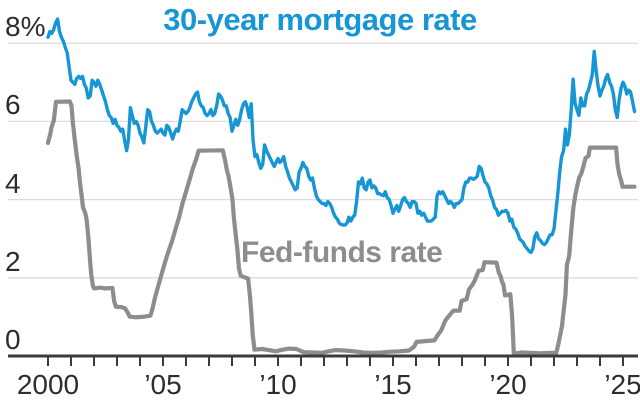 The image size is (640, 403). I want to click on x-axis-label: ’25, so click(622, 384).